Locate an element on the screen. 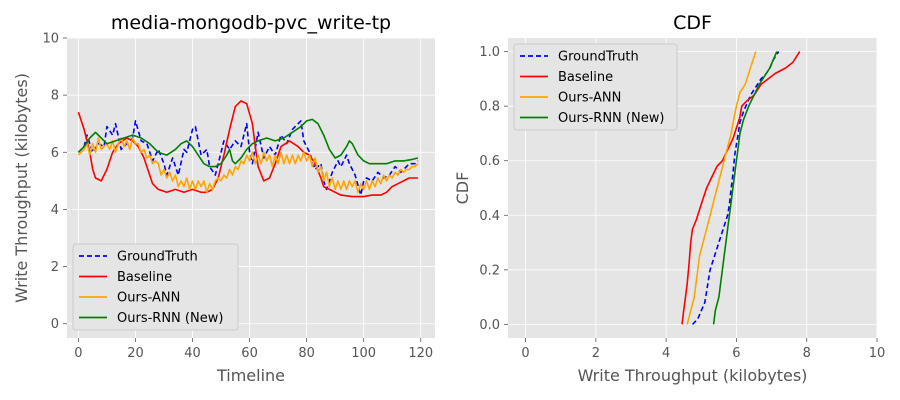 Image resolution: width=900 pixels, height=400 pixels. x-tick-label: 20 is located at coordinates (135, 353).